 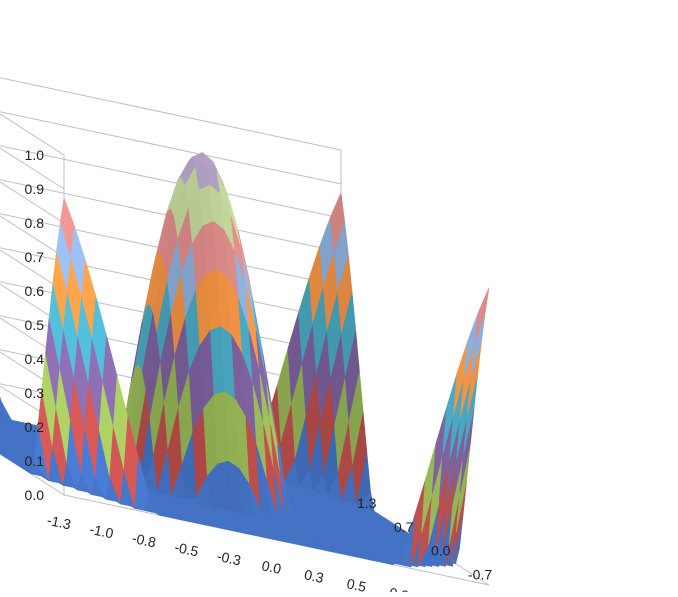 I want to click on y-tick-label: -0.7, so click(x=480, y=574).